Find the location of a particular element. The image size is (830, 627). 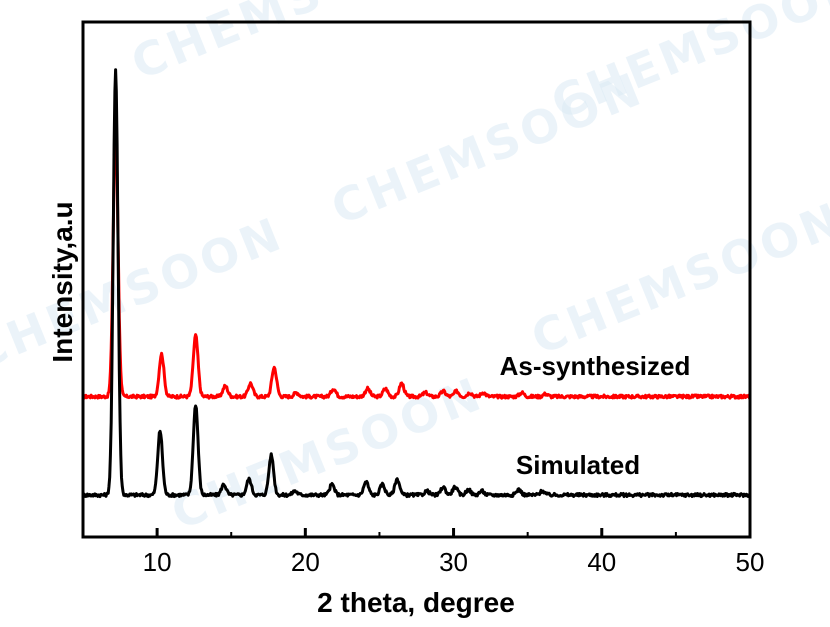

x-axis-title: 2 theta, degree is located at coordinates (416, 602).